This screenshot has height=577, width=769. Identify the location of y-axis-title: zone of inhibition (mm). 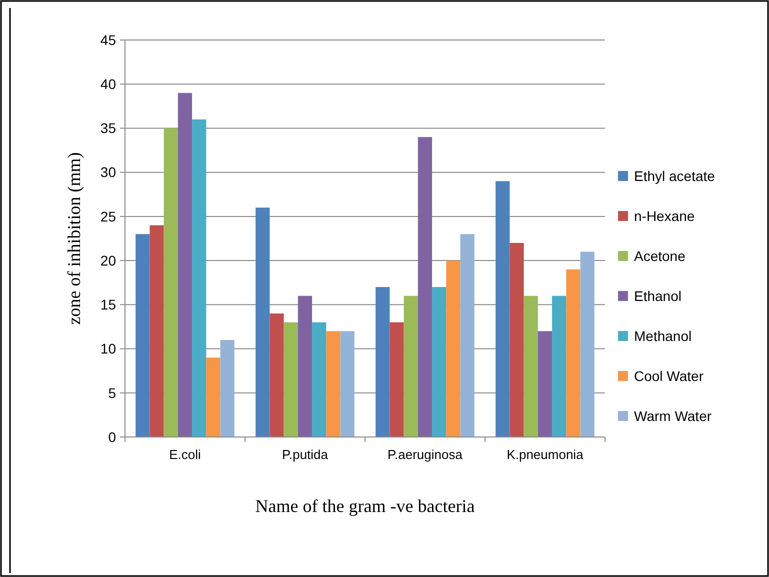
(74, 238).